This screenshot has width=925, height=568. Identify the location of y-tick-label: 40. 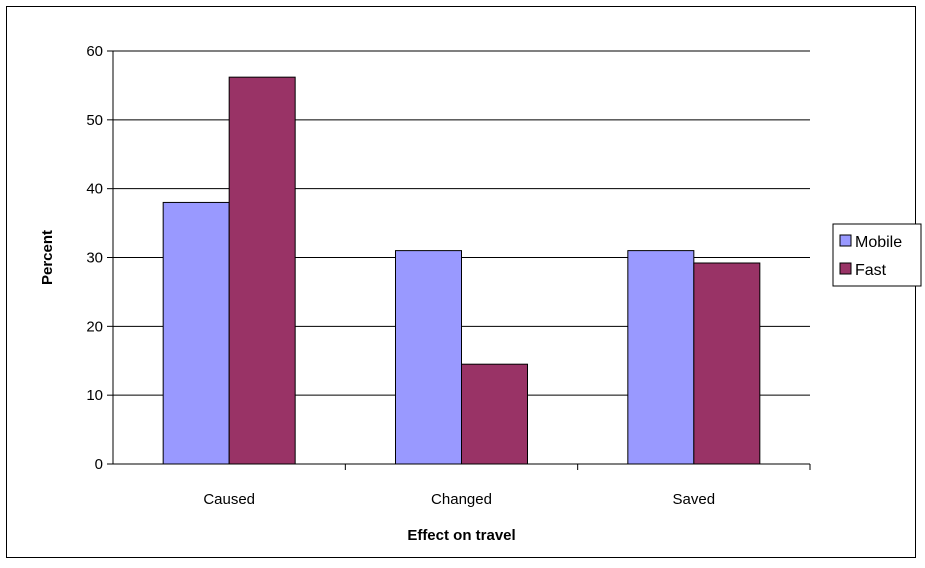
(94, 189).